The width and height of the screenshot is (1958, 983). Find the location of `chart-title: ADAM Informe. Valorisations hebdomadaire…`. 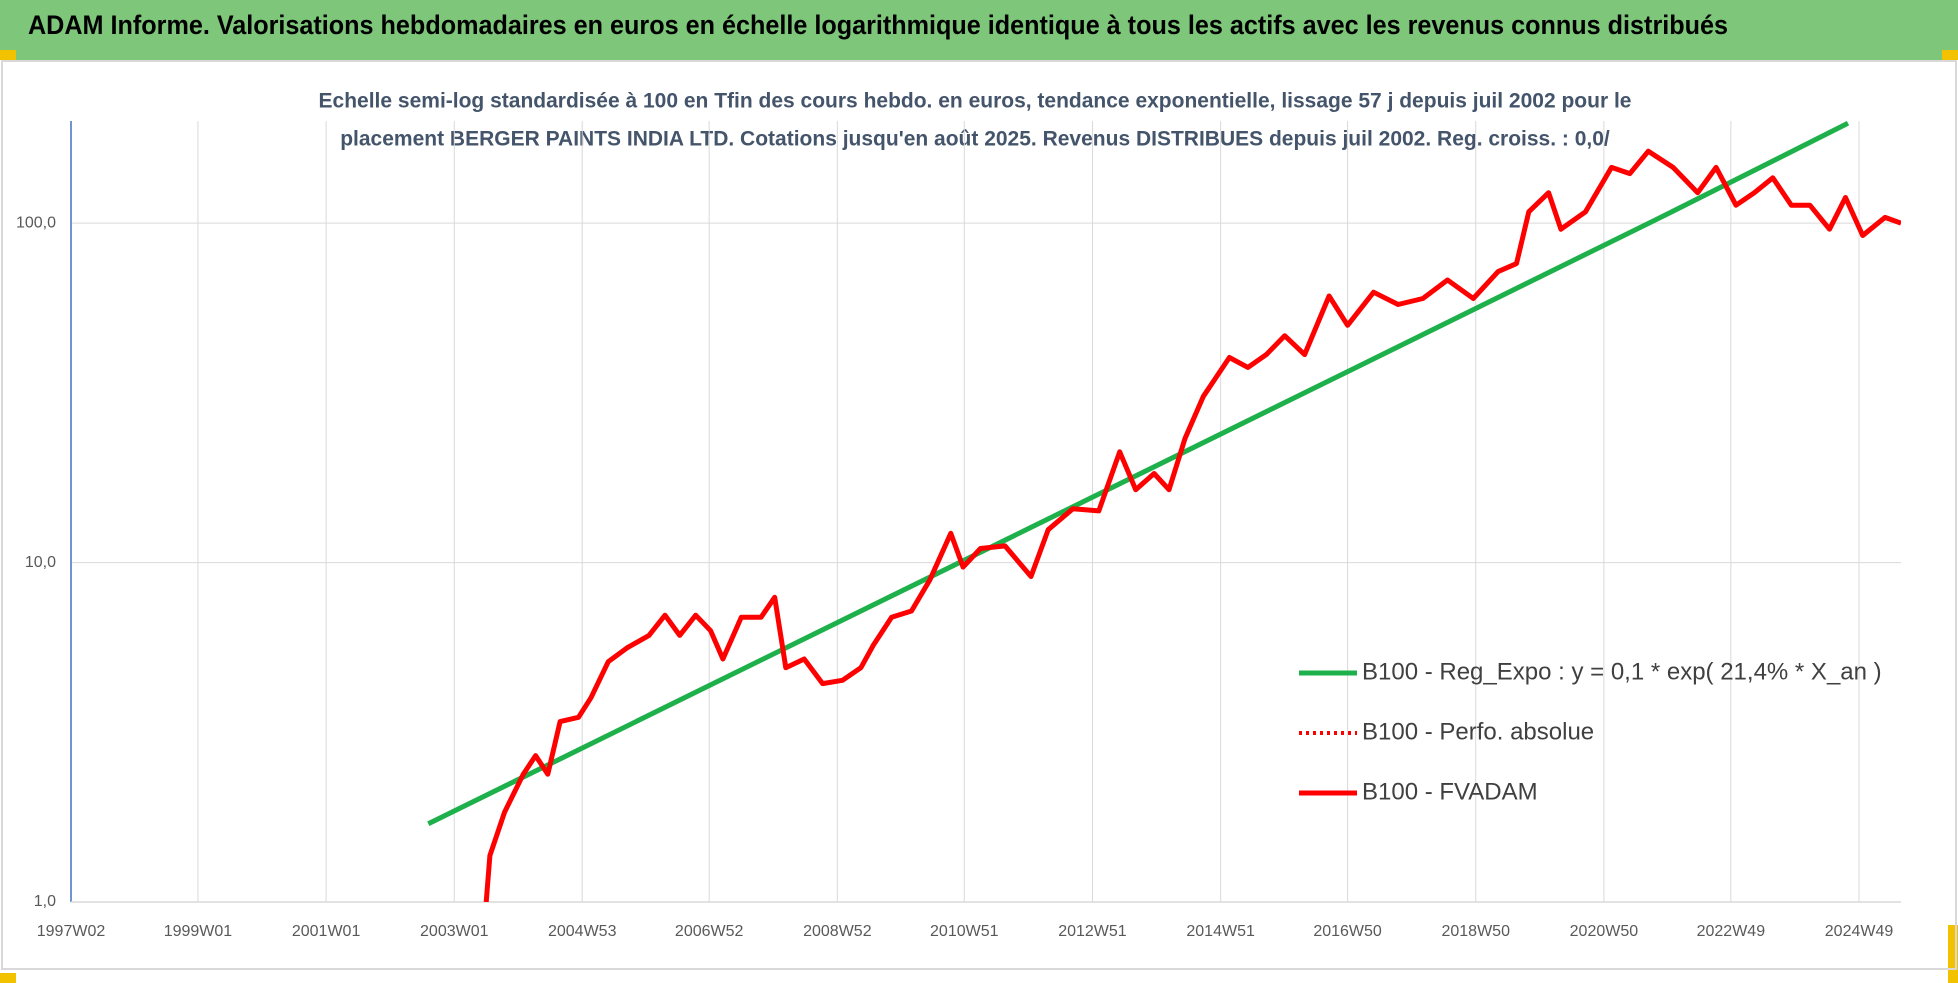

chart-title: ADAM Informe. Valorisations hebdomadaire… is located at coordinates (878, 25).